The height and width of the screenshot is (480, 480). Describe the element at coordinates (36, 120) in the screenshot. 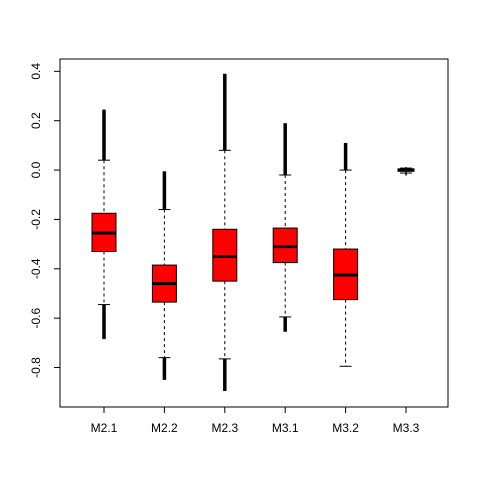

I see `y-tick-label: 0.2` at that location.